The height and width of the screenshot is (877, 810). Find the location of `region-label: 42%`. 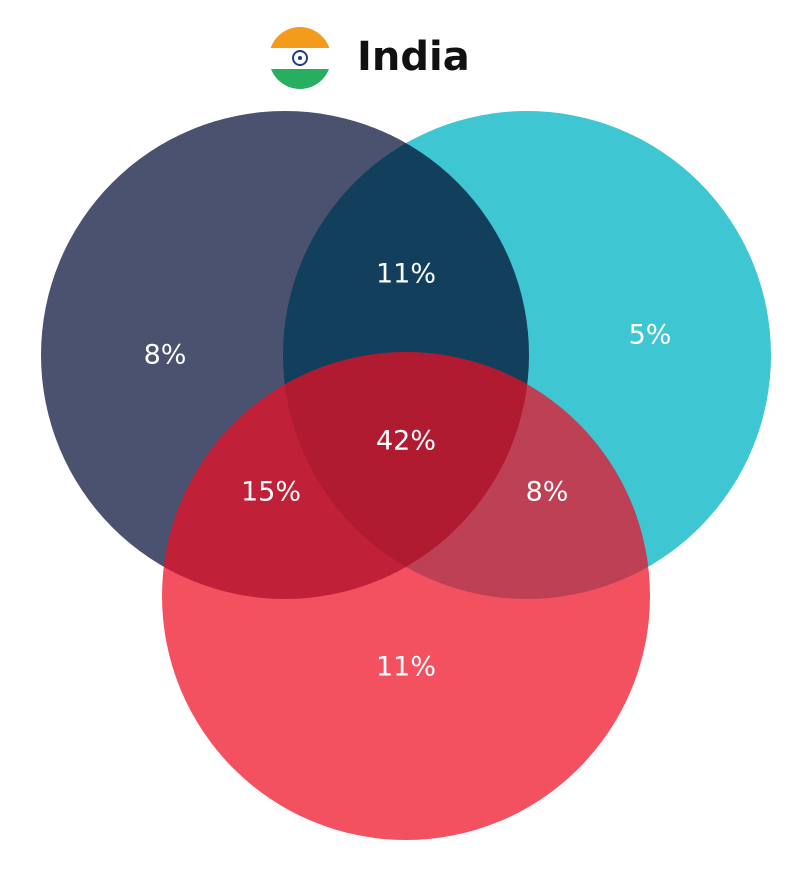

region-label: 42% is located at coordinates (406, 441).